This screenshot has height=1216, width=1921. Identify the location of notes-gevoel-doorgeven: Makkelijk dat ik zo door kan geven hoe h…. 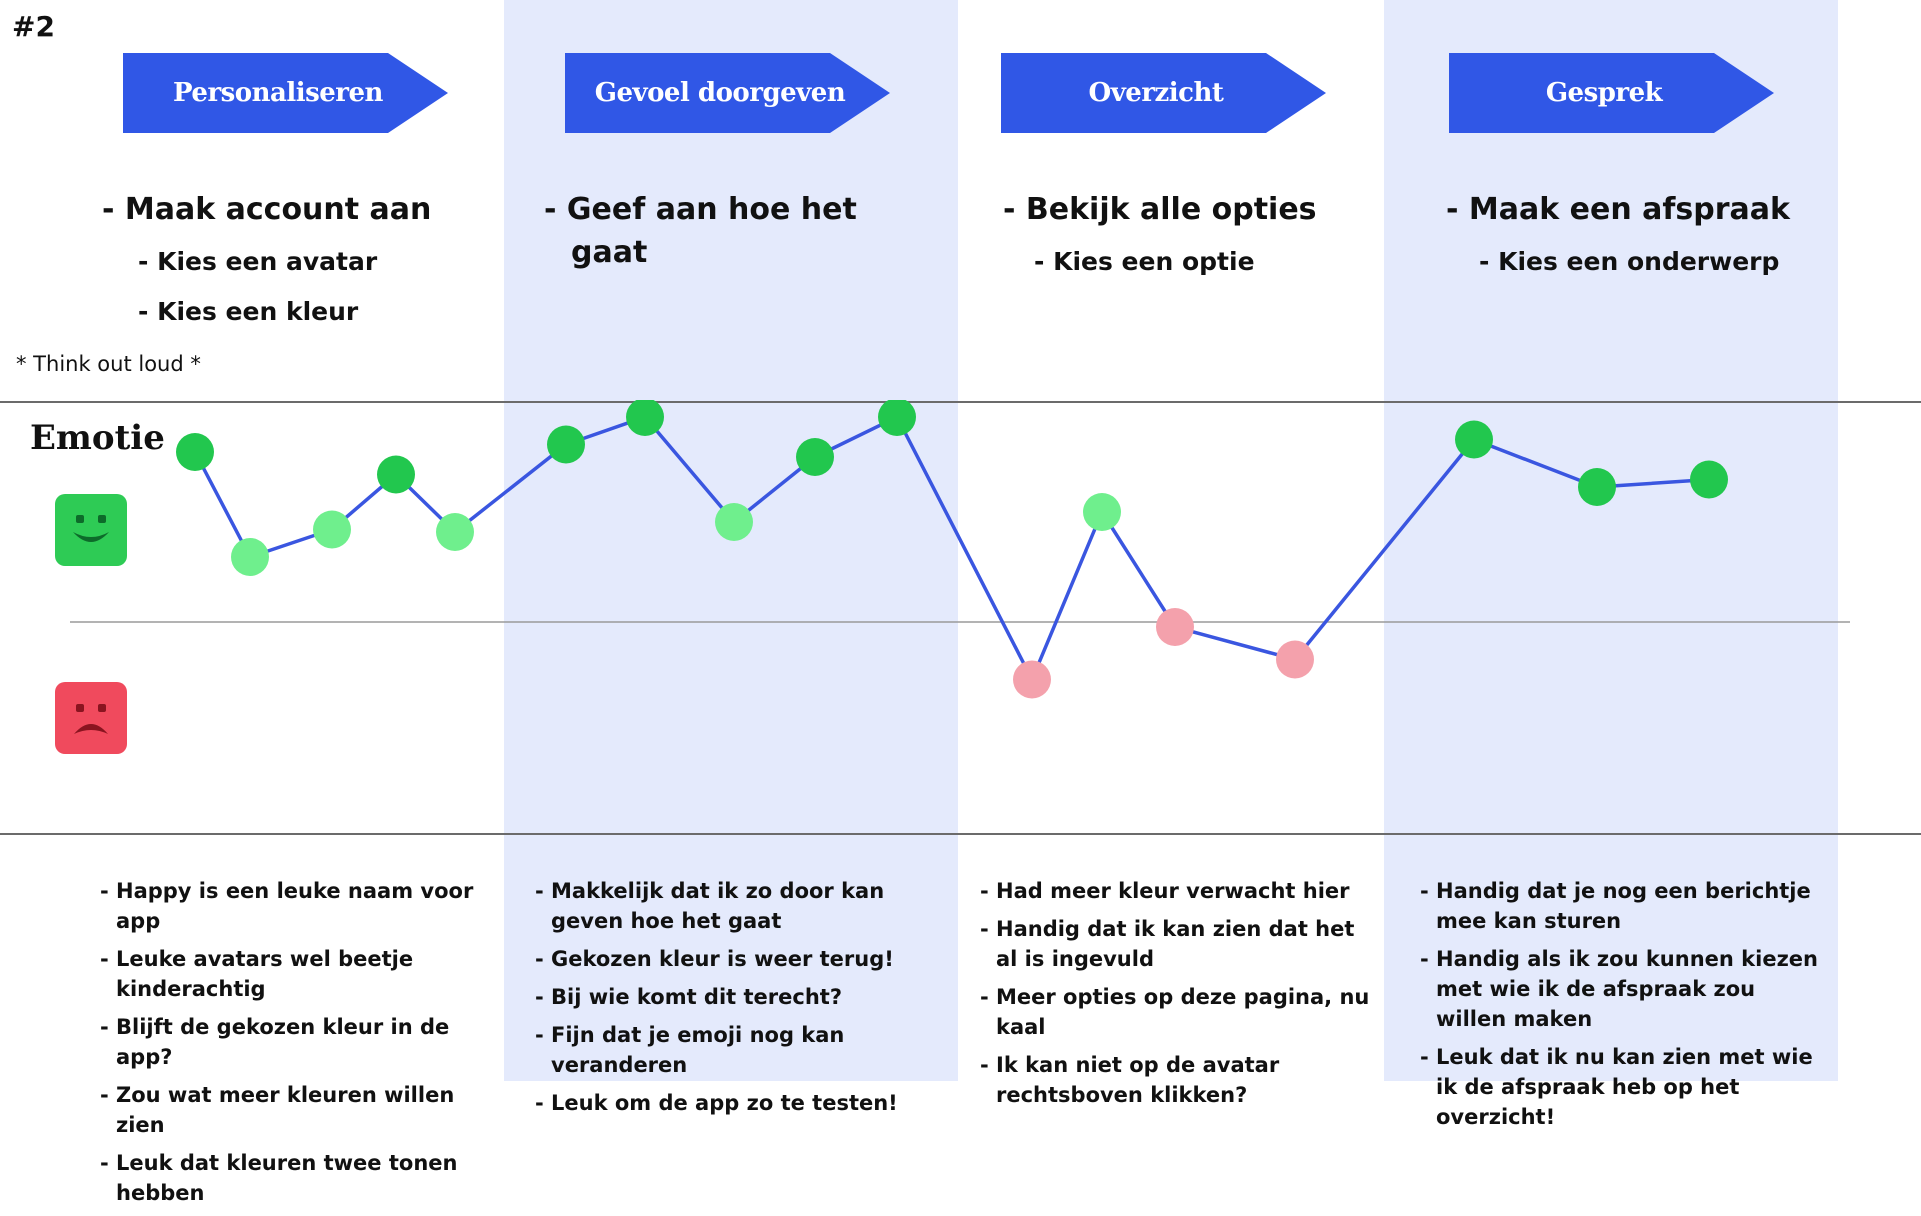
(745, 1001).